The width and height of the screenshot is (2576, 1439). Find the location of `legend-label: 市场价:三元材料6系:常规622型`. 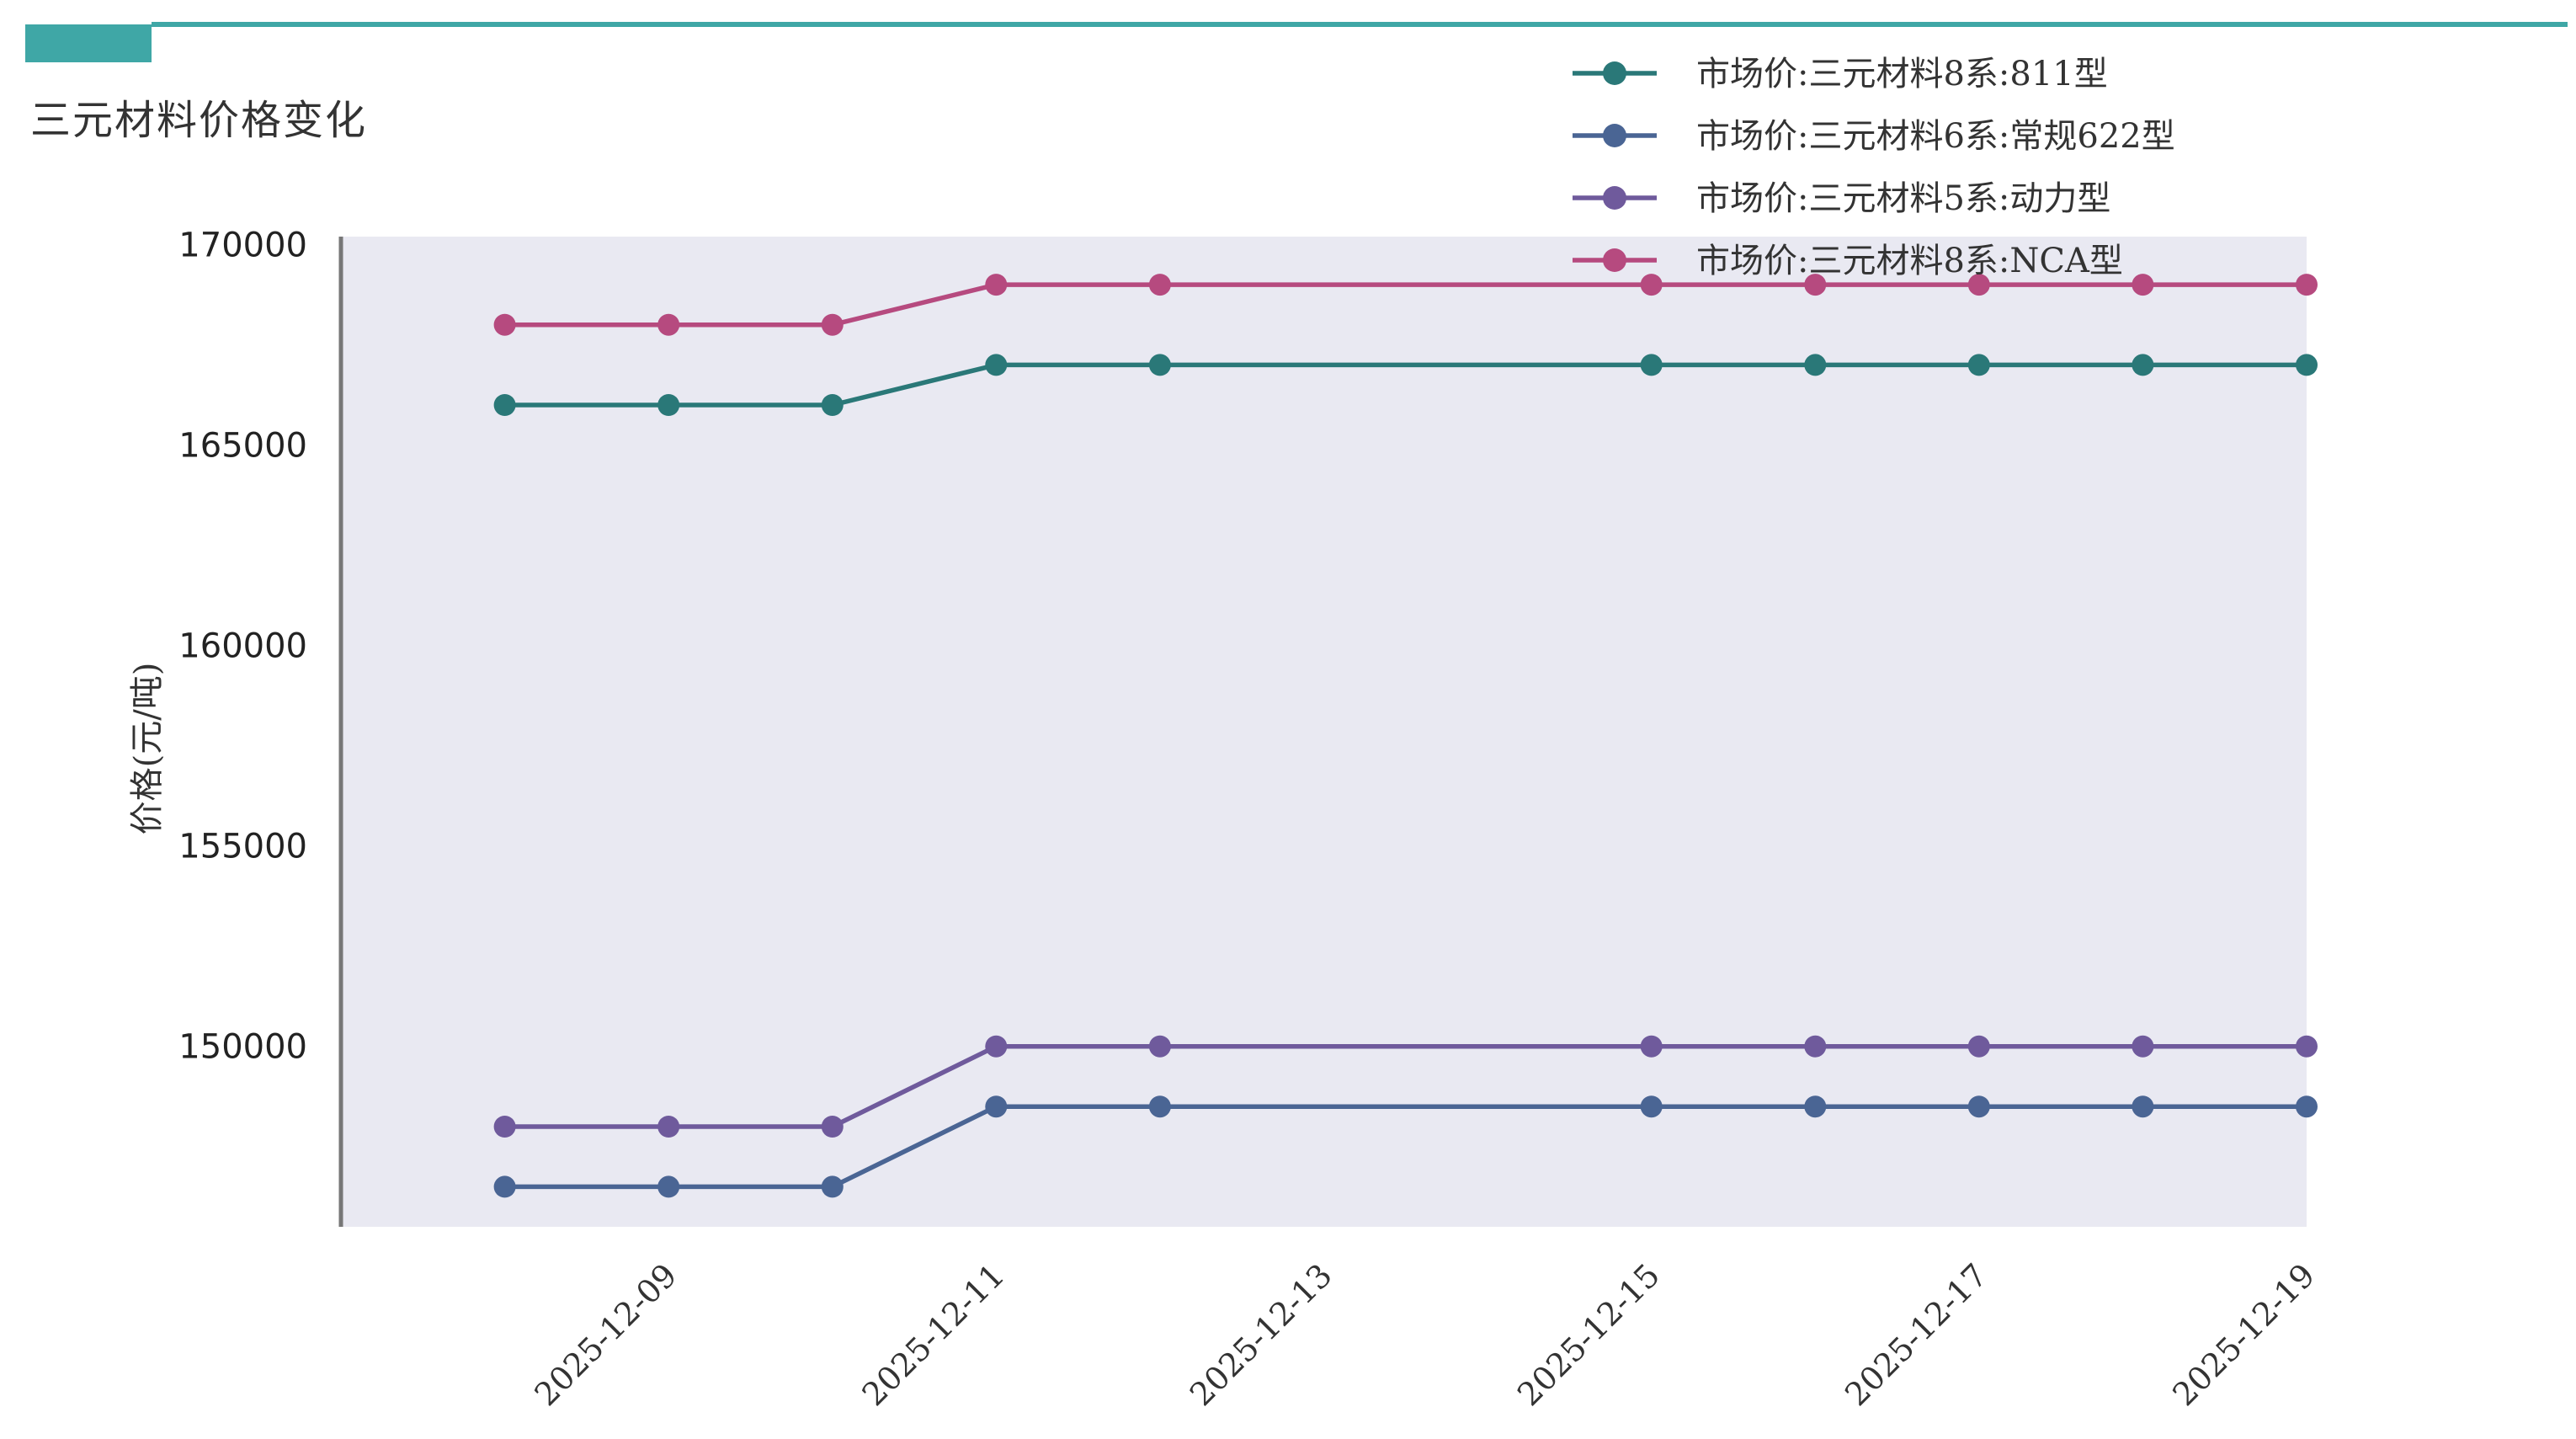

legend-label: 市场价:三元材料6系:常规622型 is located at coordinates (1936, 136).